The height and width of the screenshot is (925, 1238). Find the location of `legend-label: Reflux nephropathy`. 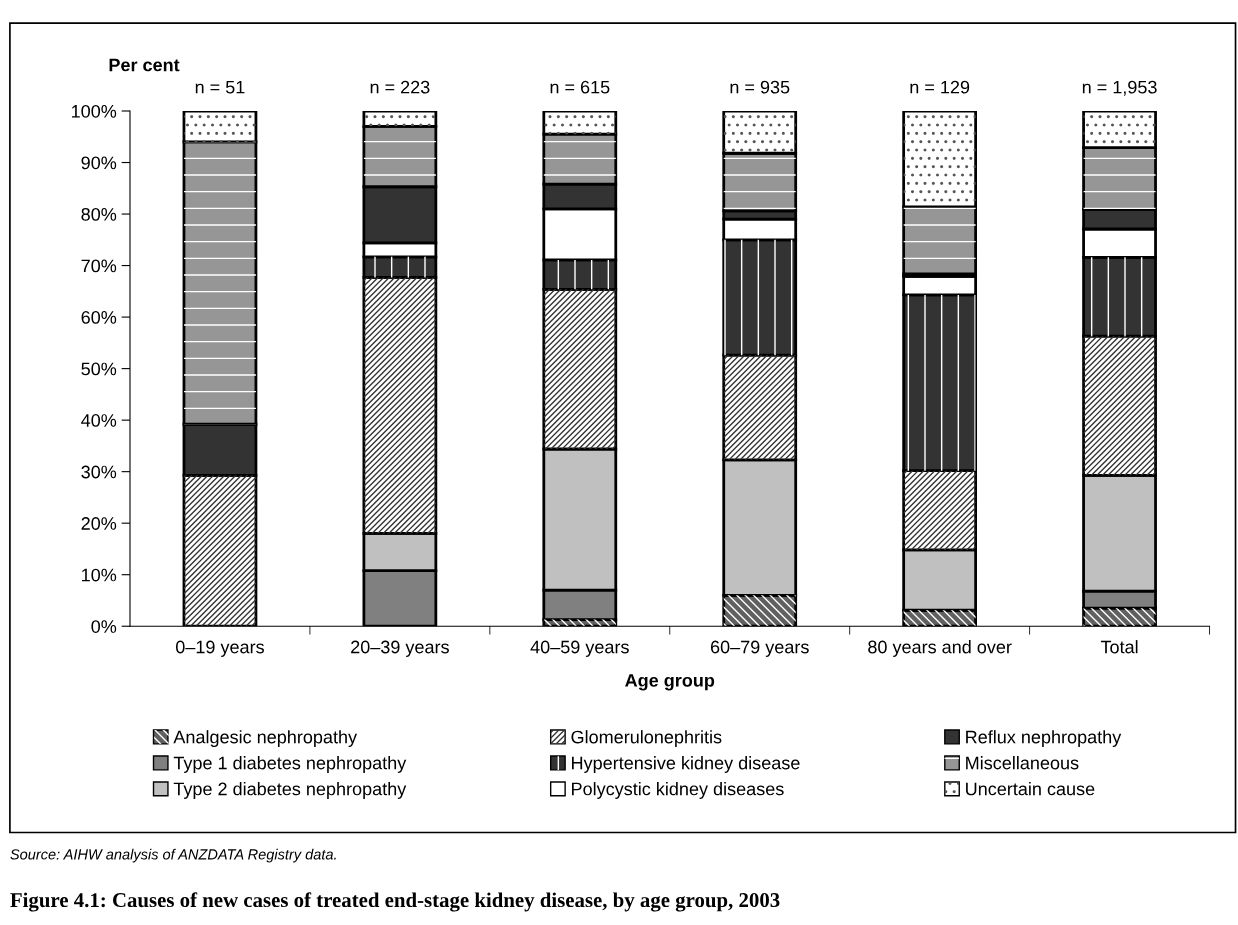

legend-label: Reflux nephropathy is located at coordinates (1044, 738).